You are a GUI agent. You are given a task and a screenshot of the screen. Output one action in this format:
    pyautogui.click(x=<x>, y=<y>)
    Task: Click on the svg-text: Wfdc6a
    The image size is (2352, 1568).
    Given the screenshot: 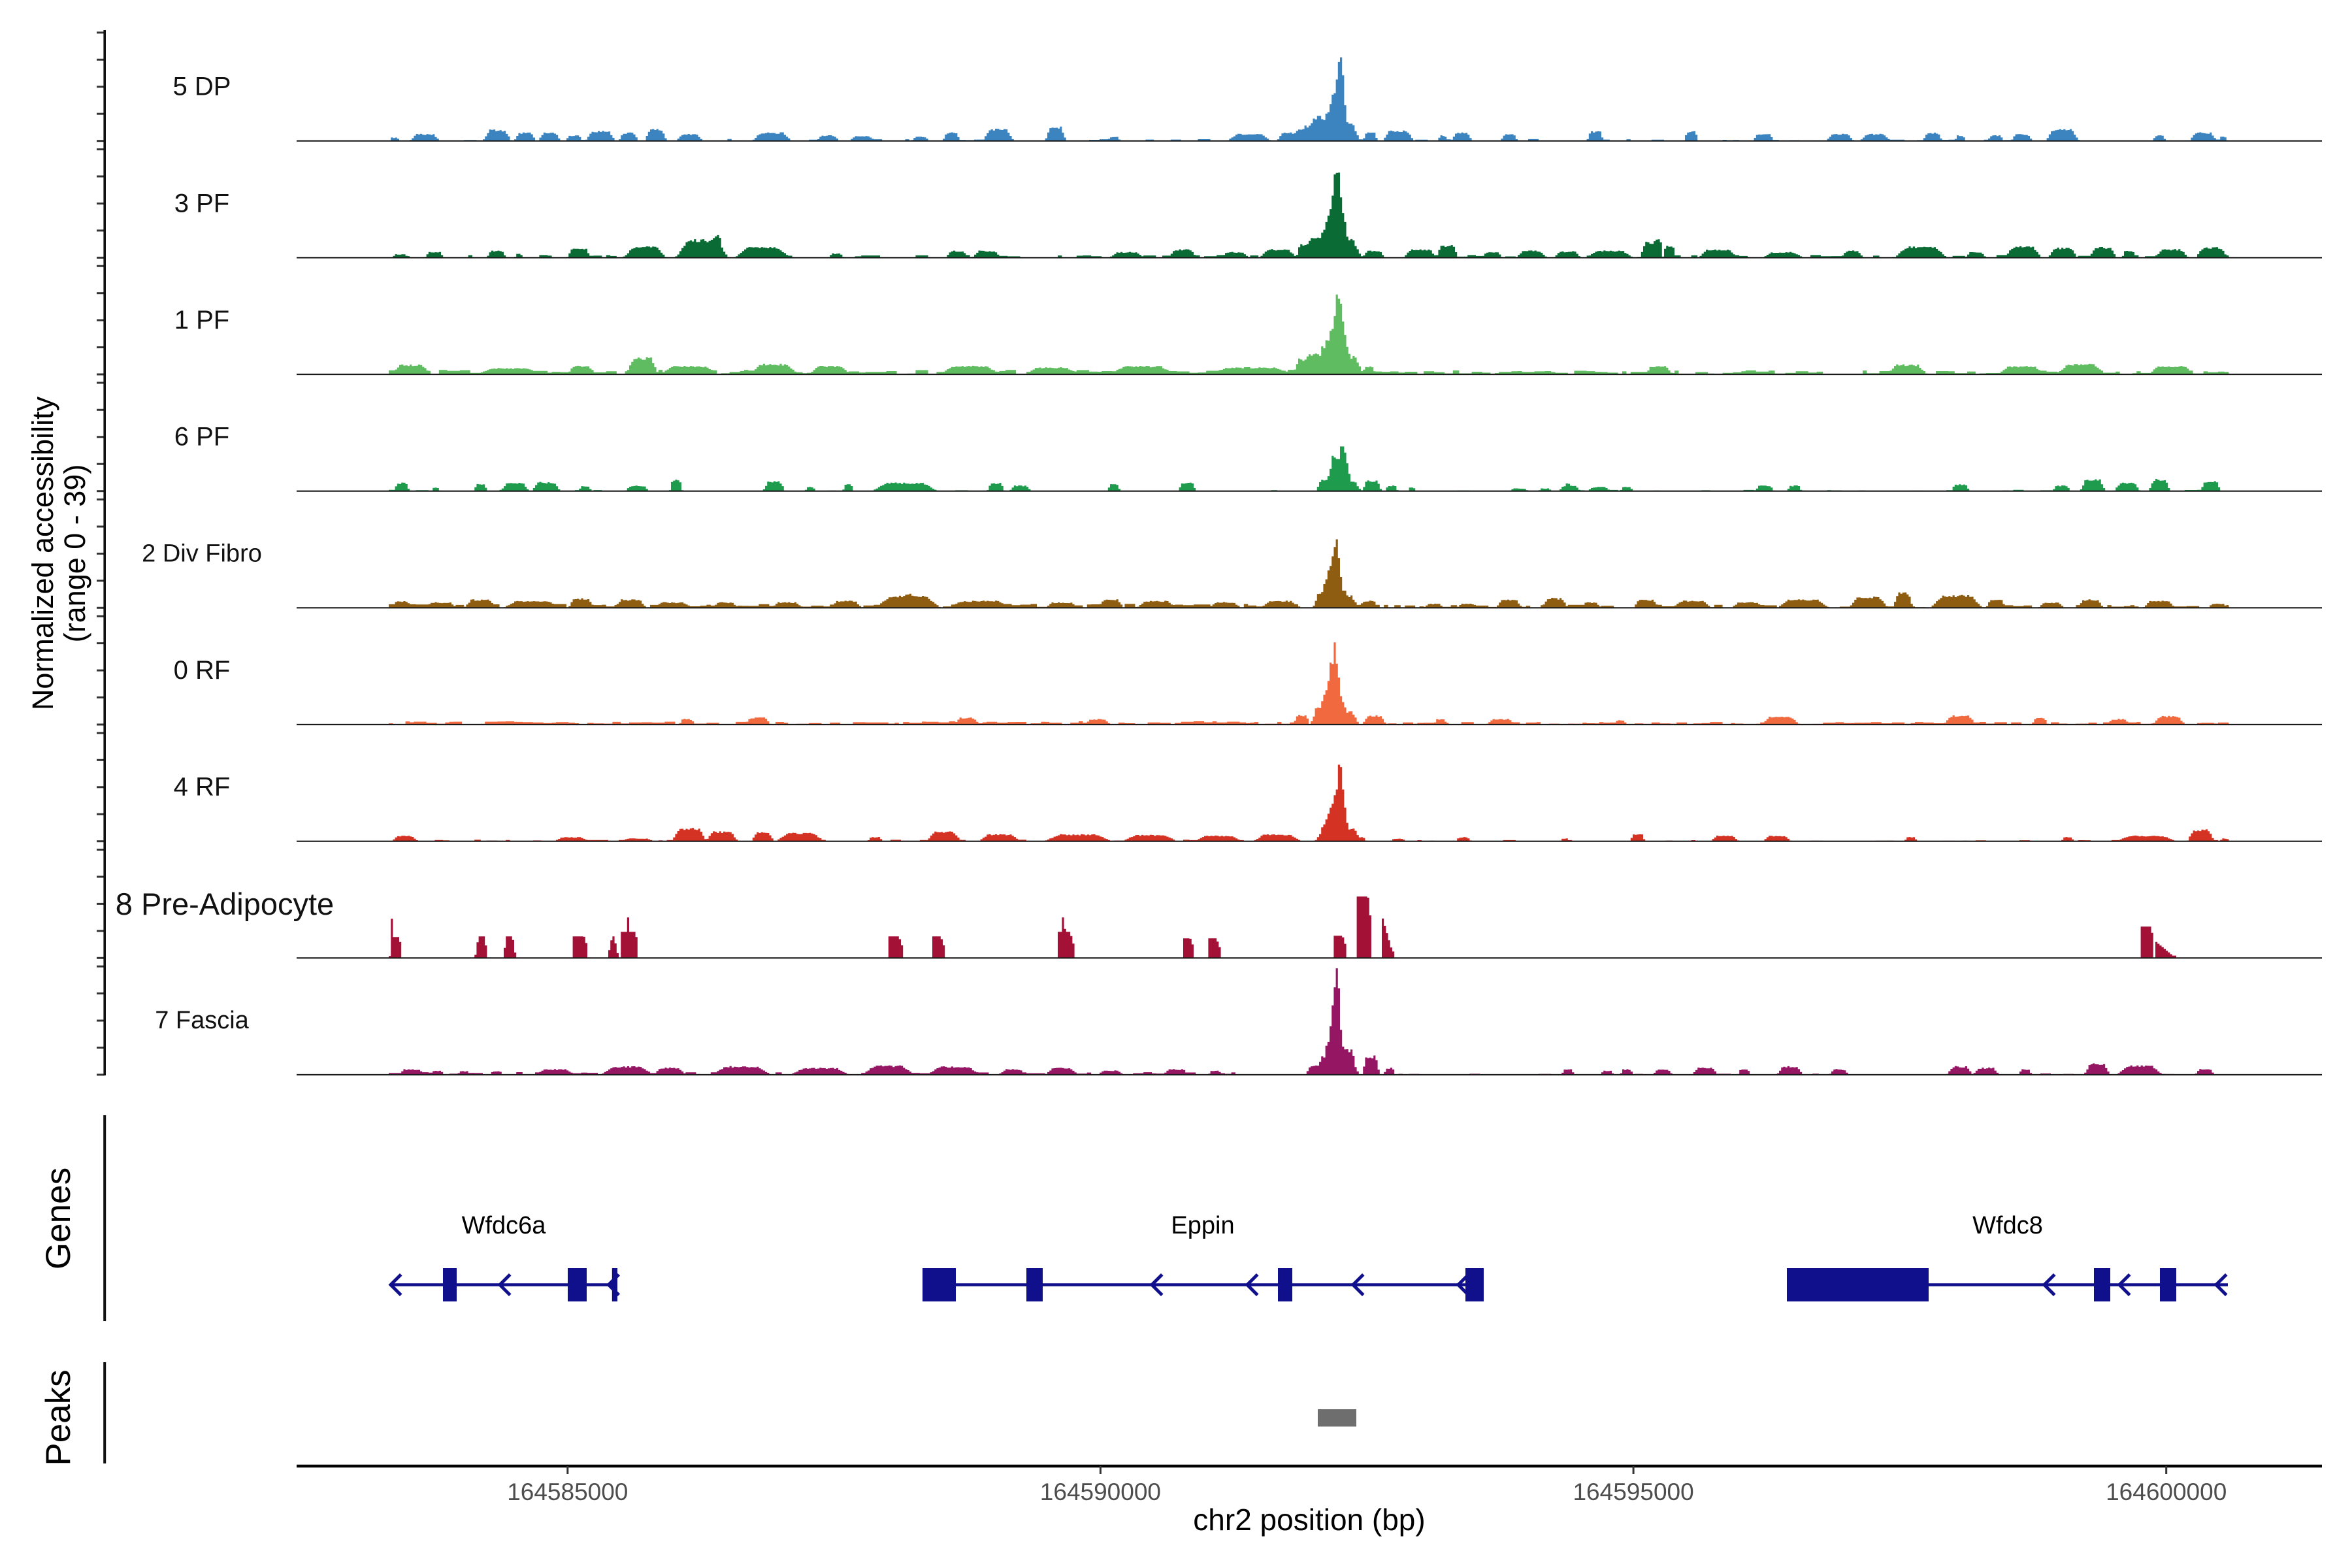 What is the action you would take?
    pyautogui.click(x=504, y=1225)
    